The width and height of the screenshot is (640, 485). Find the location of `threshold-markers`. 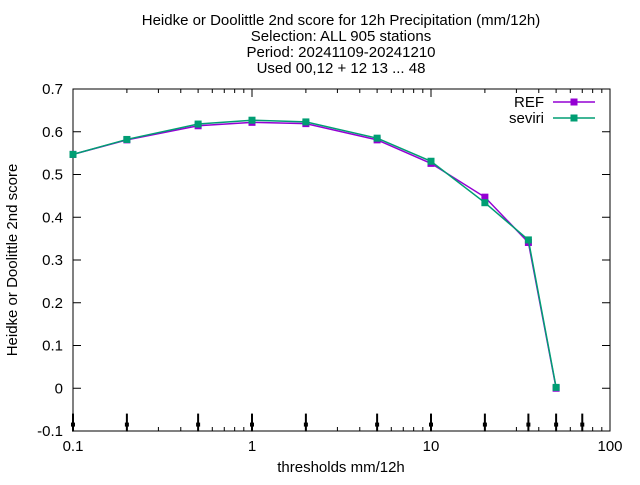

threshold-markers is located at coordinates (328, 422).